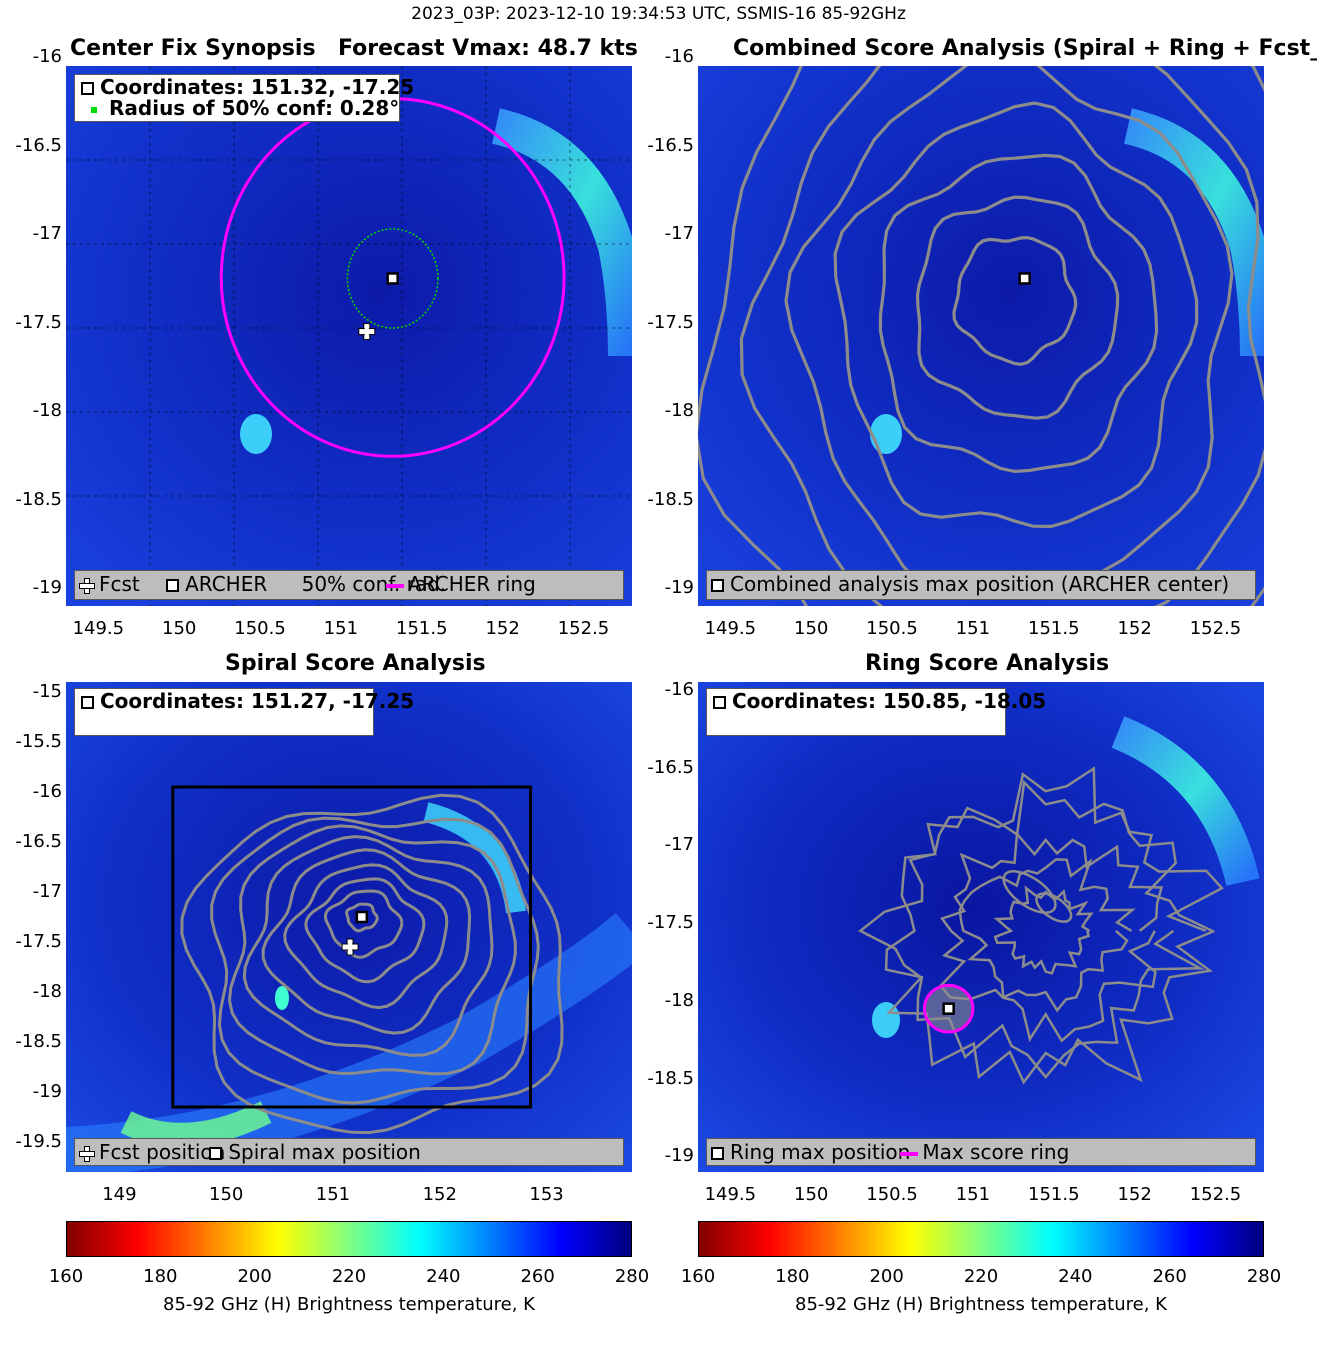 The height and width of the screenshot is (1350, 1317). I want to click on combined-contour-line, so click(1016, 315).